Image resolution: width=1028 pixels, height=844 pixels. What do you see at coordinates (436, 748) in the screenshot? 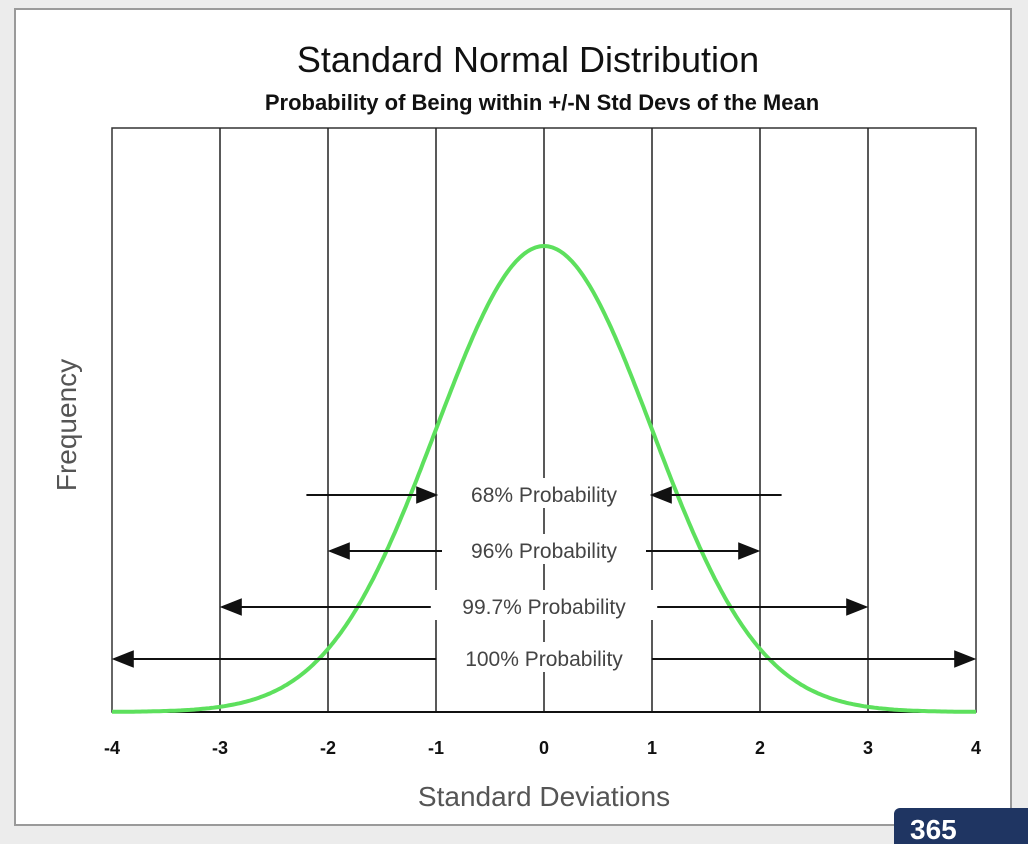
I see `x-tick-label: -1` at bounding box center [436, 748].